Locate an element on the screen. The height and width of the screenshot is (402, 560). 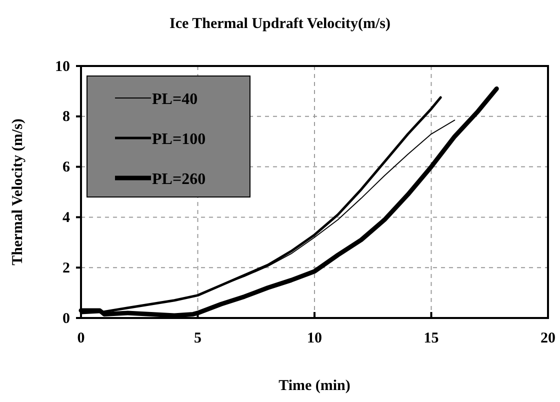
chart-title: Ice Thermal Updraft Velocity(m/s) is located at coordinates (280, 24).